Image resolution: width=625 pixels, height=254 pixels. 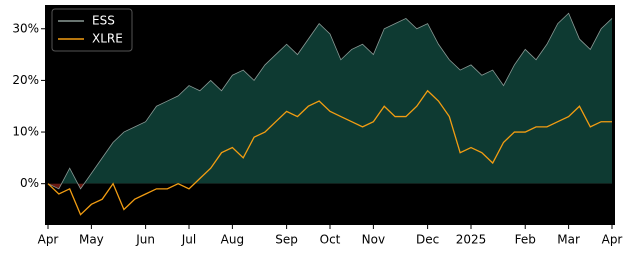 What do you see at coordinates (373, 240) in the screenshot?
I see `x-tick-label: Nov` at bounding box center [373, 240].